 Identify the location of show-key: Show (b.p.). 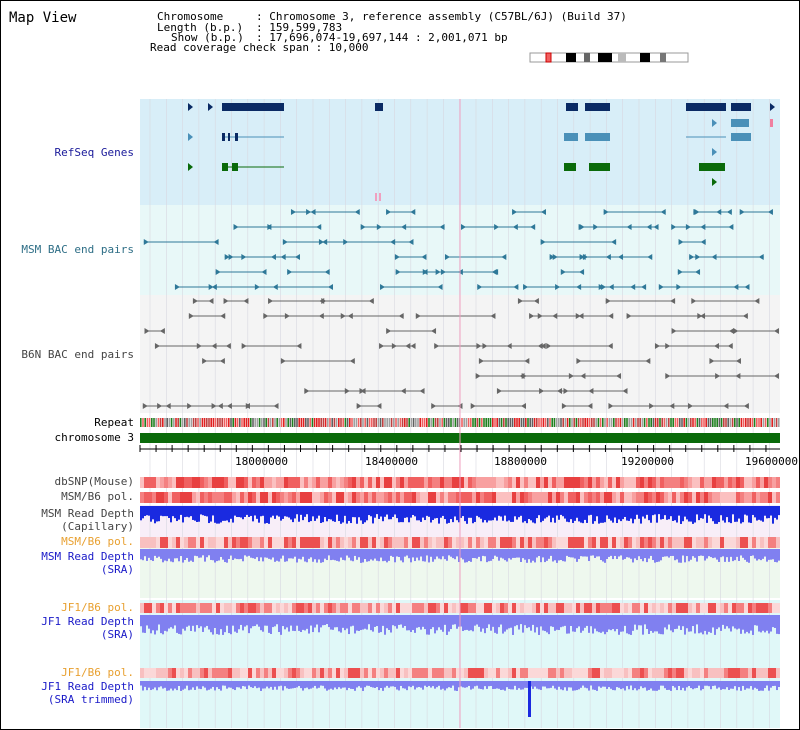
(207, 37).